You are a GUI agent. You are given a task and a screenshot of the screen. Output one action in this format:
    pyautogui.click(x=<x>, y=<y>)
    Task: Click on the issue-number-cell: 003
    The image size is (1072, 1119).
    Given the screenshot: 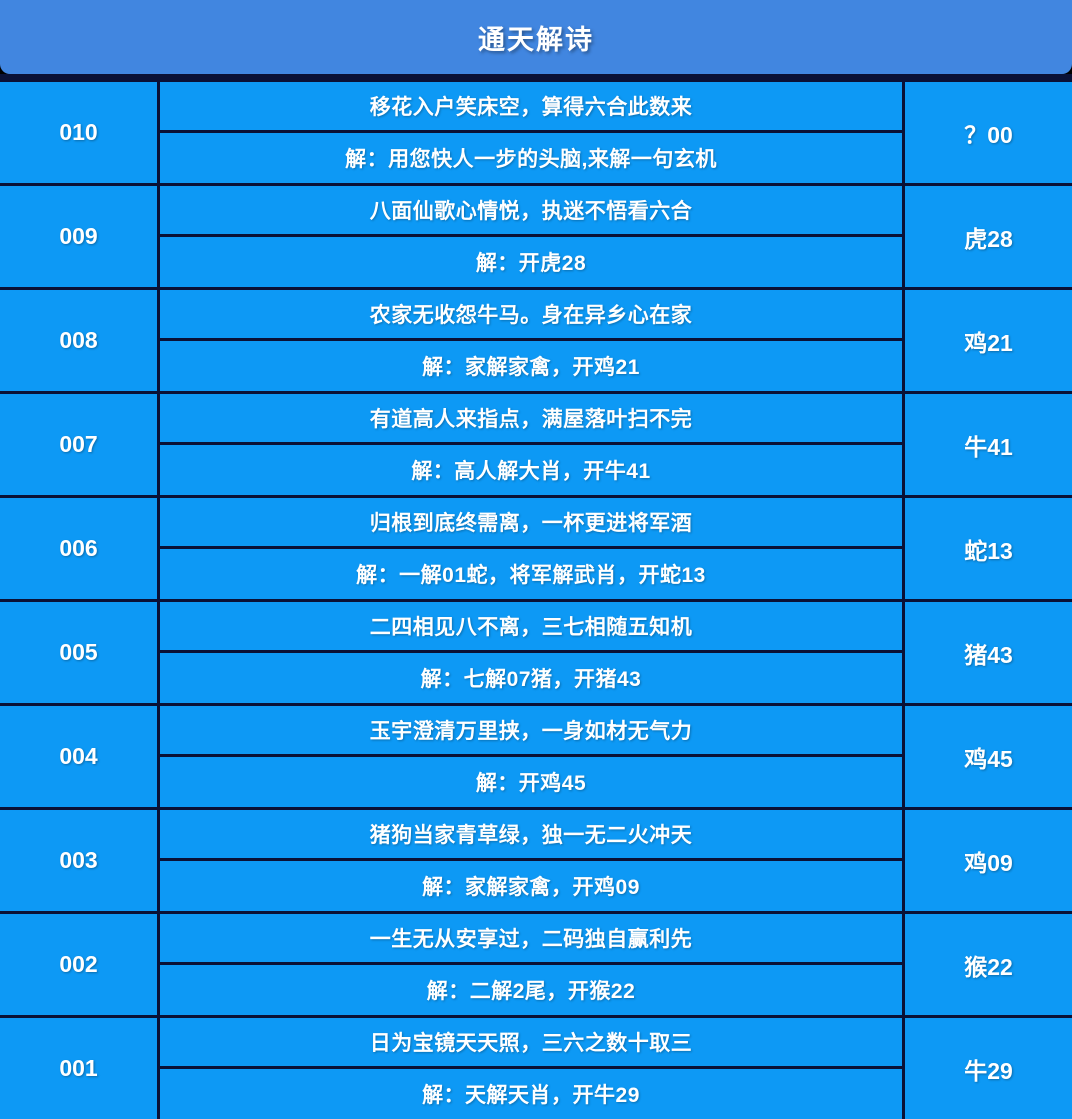 What is the action you would take?
    pyautogui.click(x=80, y=860)
    